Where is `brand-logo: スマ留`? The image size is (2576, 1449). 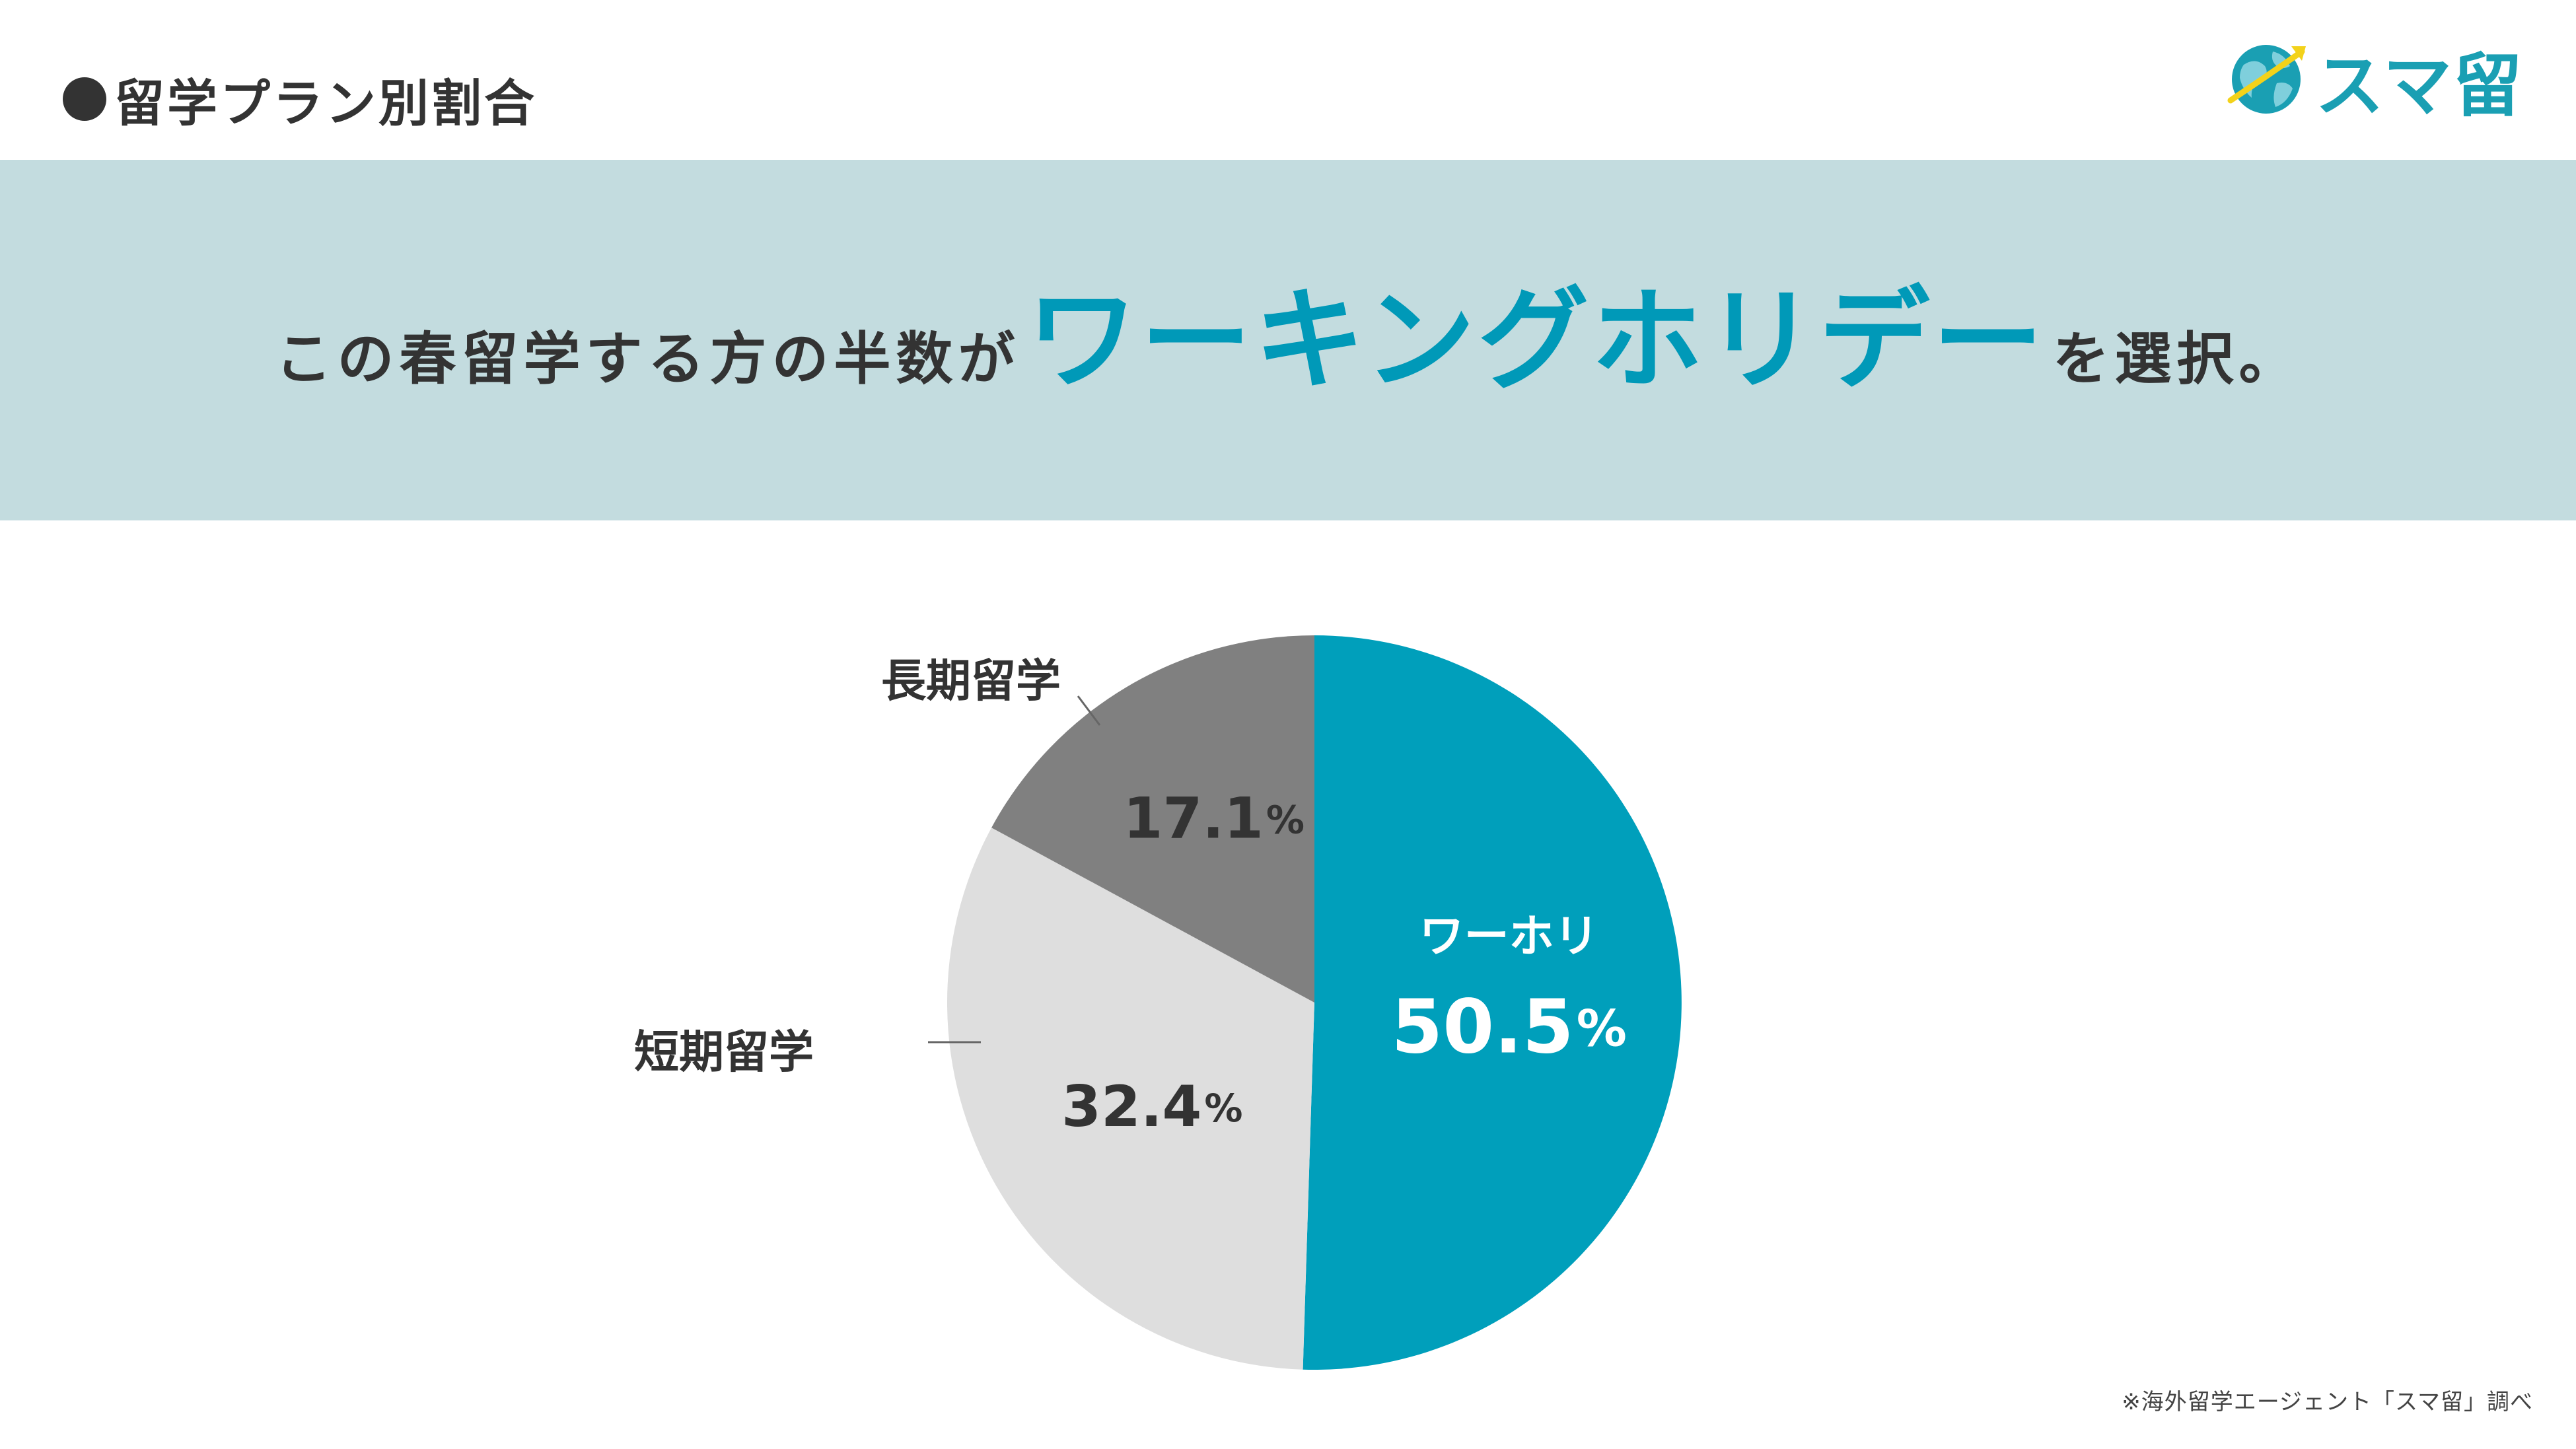
brand-logo: スマ留 is located at coordinates (2374, 80).